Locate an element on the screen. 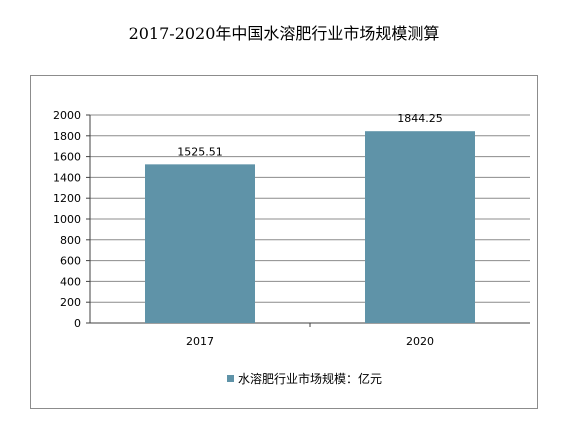 Image resolution: width=568 pixels, height=439 pixels. bar-2020 is located at coordinates (420, 227).